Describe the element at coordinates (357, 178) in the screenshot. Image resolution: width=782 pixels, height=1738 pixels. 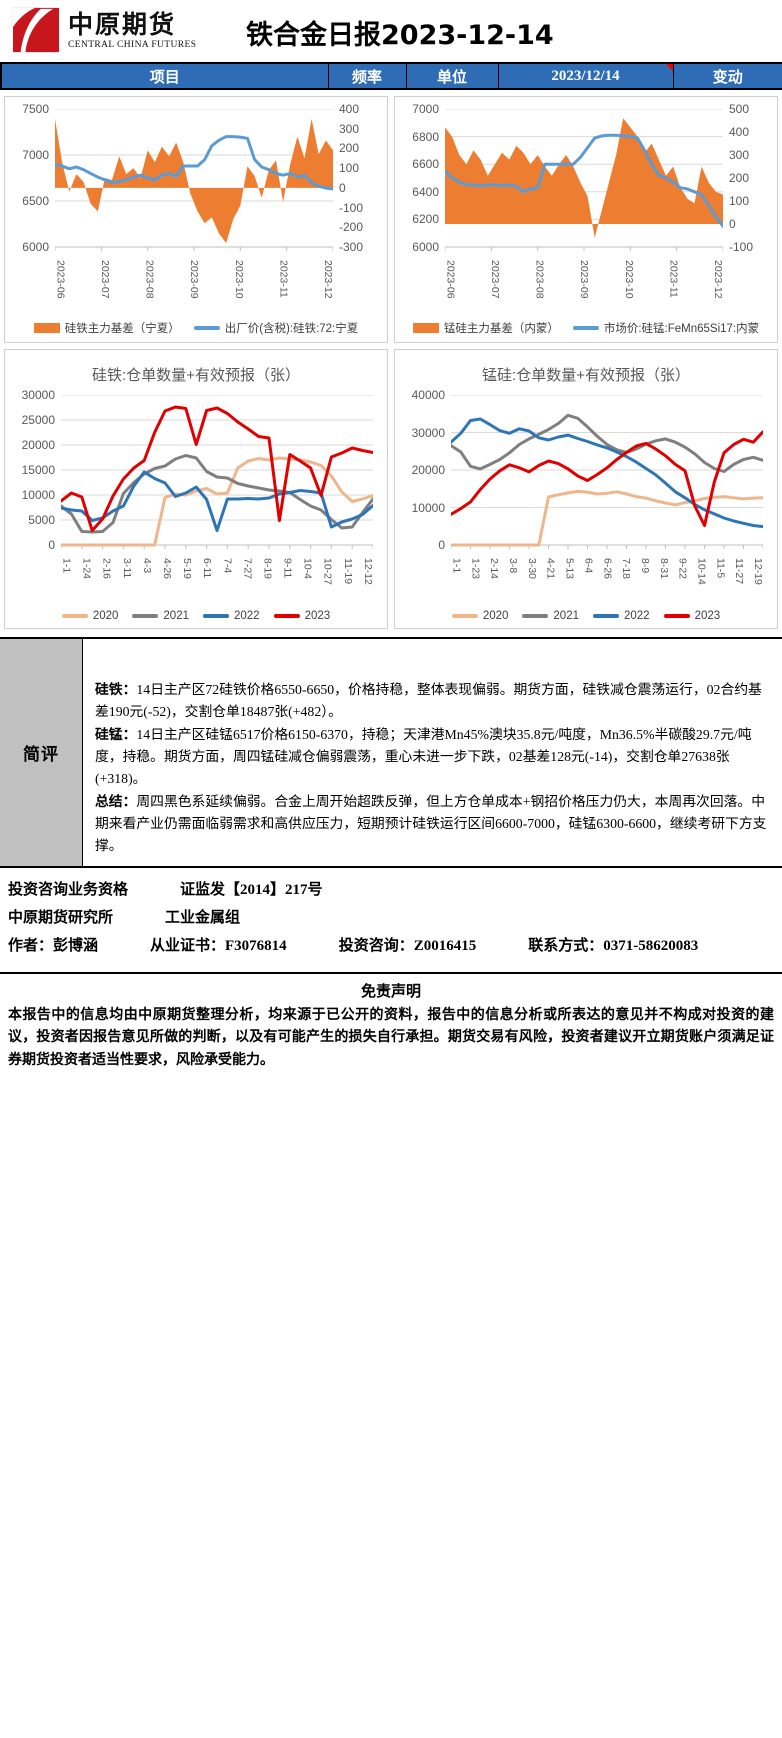
I see `y-axis-right: 400 300 200 100 0 -100 -200 -300` at that location.